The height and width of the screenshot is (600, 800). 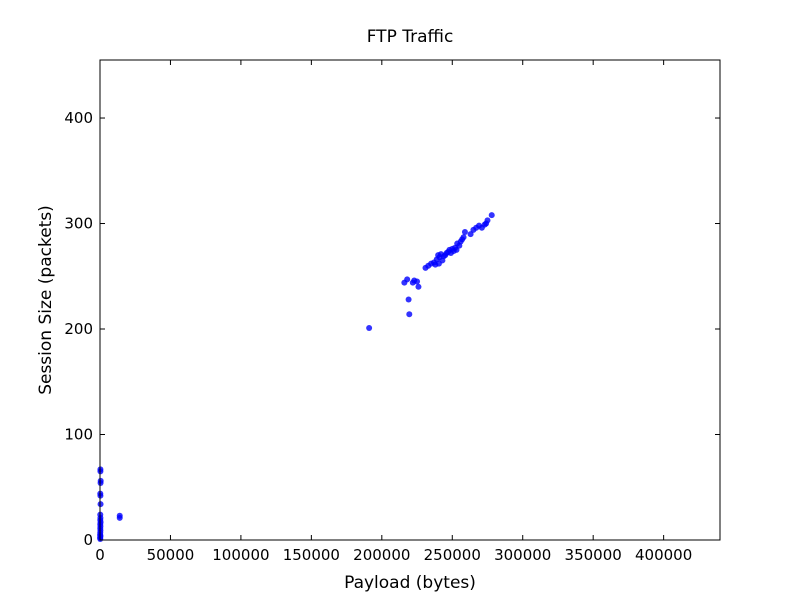 What do you see at coordinates (381, 555) in the screenshot?
I see `x-tick-label: 200000` at bounding box center [381, 555].